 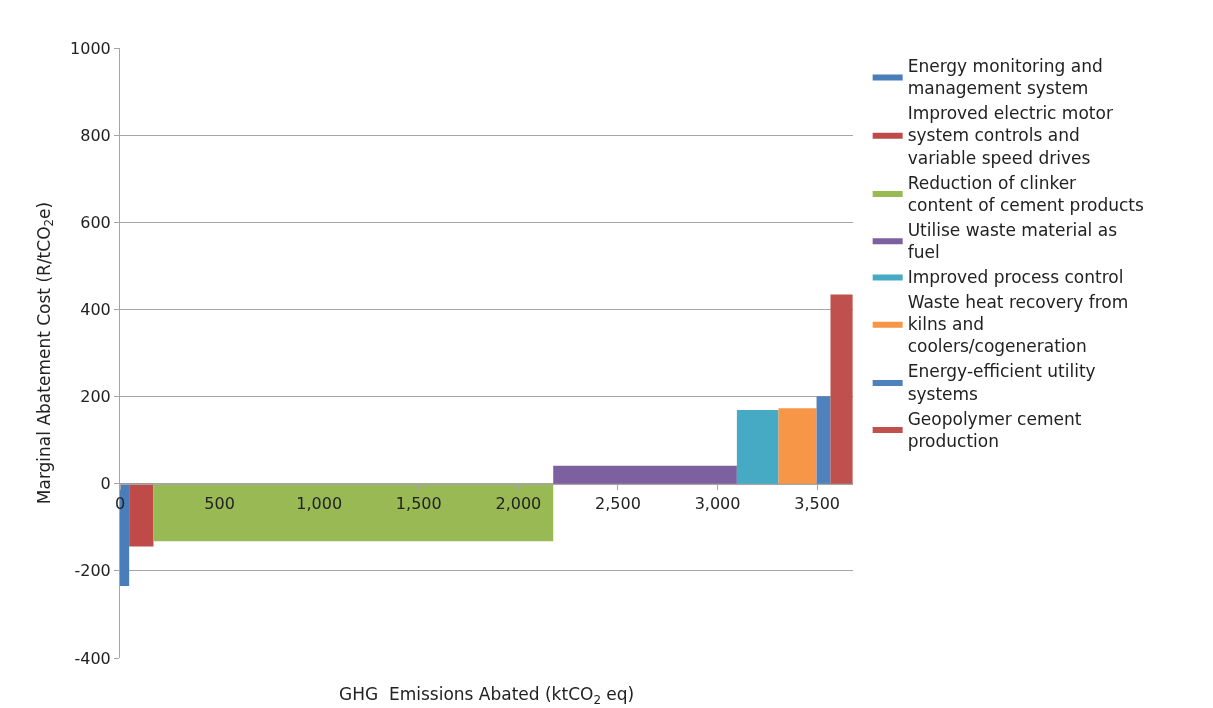 I want to click on x-tick-label: 500, so click(x=219, y=503).